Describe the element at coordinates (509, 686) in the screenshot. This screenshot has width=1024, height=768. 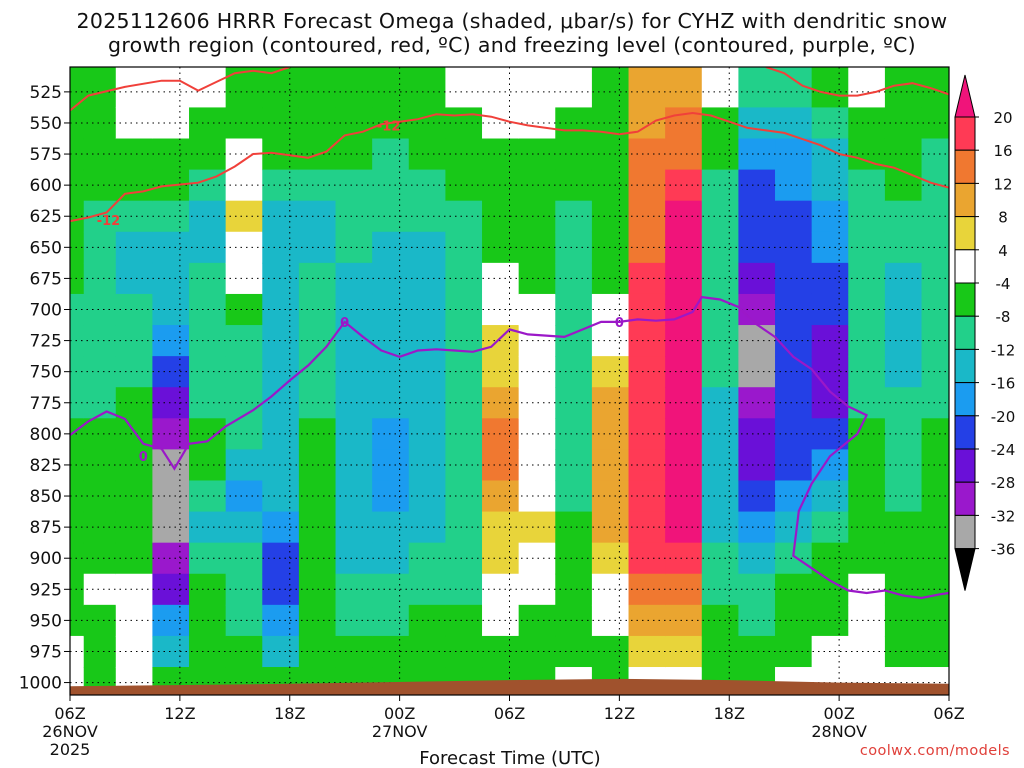
I see `surface-terrain` at that location.